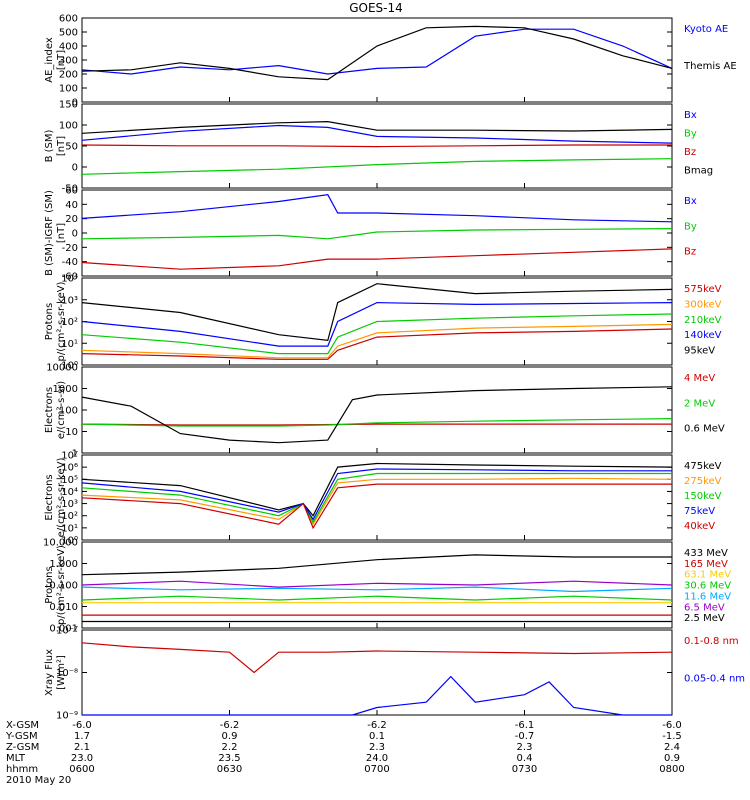 The height and width of the screenshot is (800, 750). What do you see at coordinates (230, 747) in the screenshot?
I see `footer-value: 2.2` at bounding box center [230, 747].